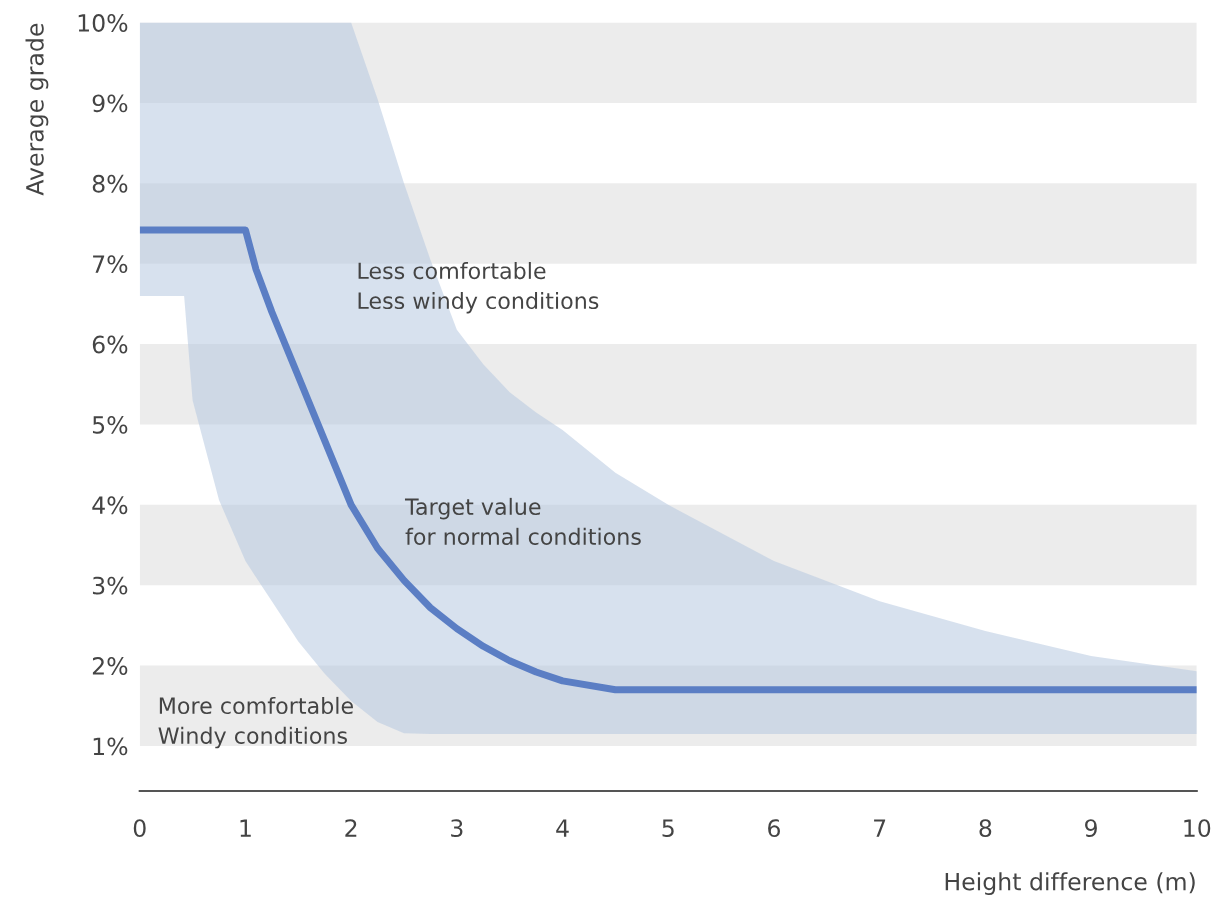 The width and height of the screenshot is (1215, 904). I want to click on x-tick-label: 0, so click(139, 828).